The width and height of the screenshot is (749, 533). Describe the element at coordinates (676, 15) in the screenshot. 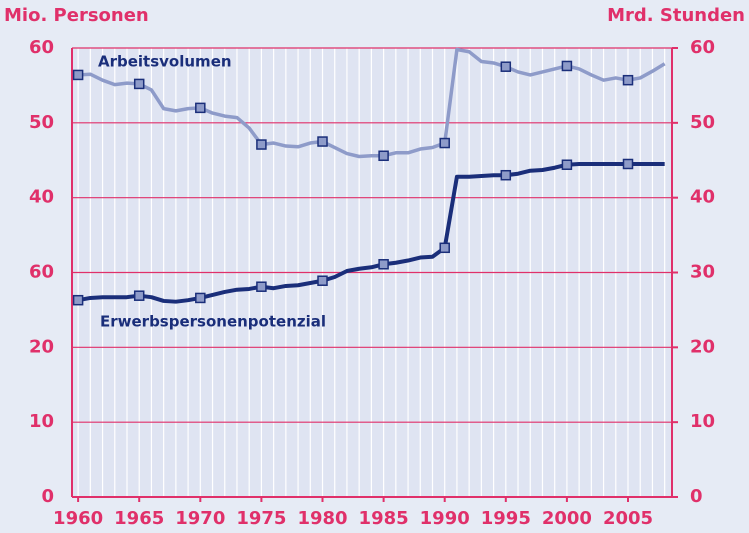

I see `y2-axis-label: Mrd. Stunden` at that location.